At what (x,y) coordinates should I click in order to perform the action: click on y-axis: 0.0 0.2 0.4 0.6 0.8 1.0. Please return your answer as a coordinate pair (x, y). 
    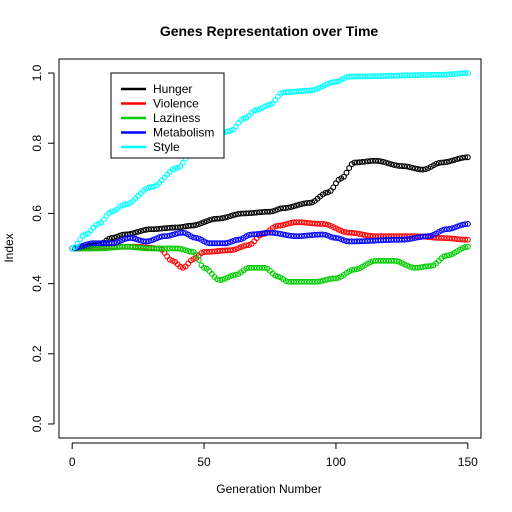
    Looking at the image, I should click on (42, 248).